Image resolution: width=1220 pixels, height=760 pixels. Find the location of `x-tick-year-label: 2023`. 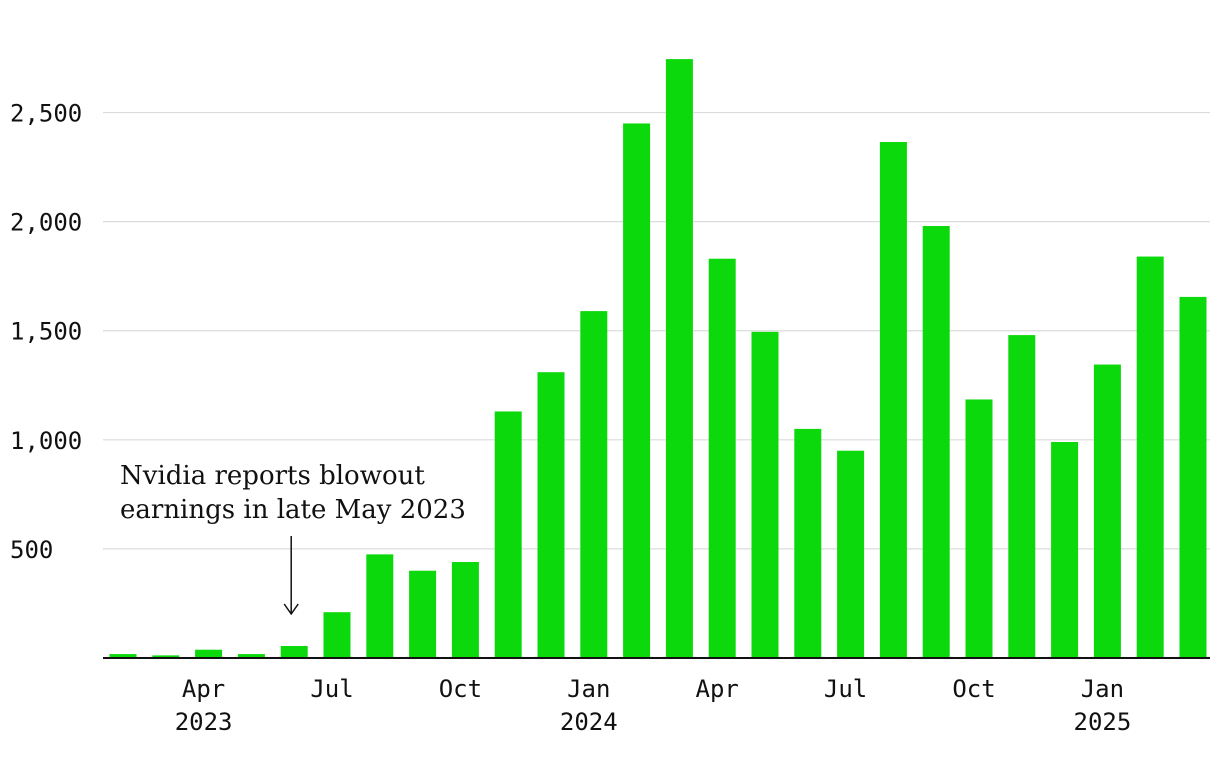

x-tick-year-label: 2023 is located at coordinates (204, 722).